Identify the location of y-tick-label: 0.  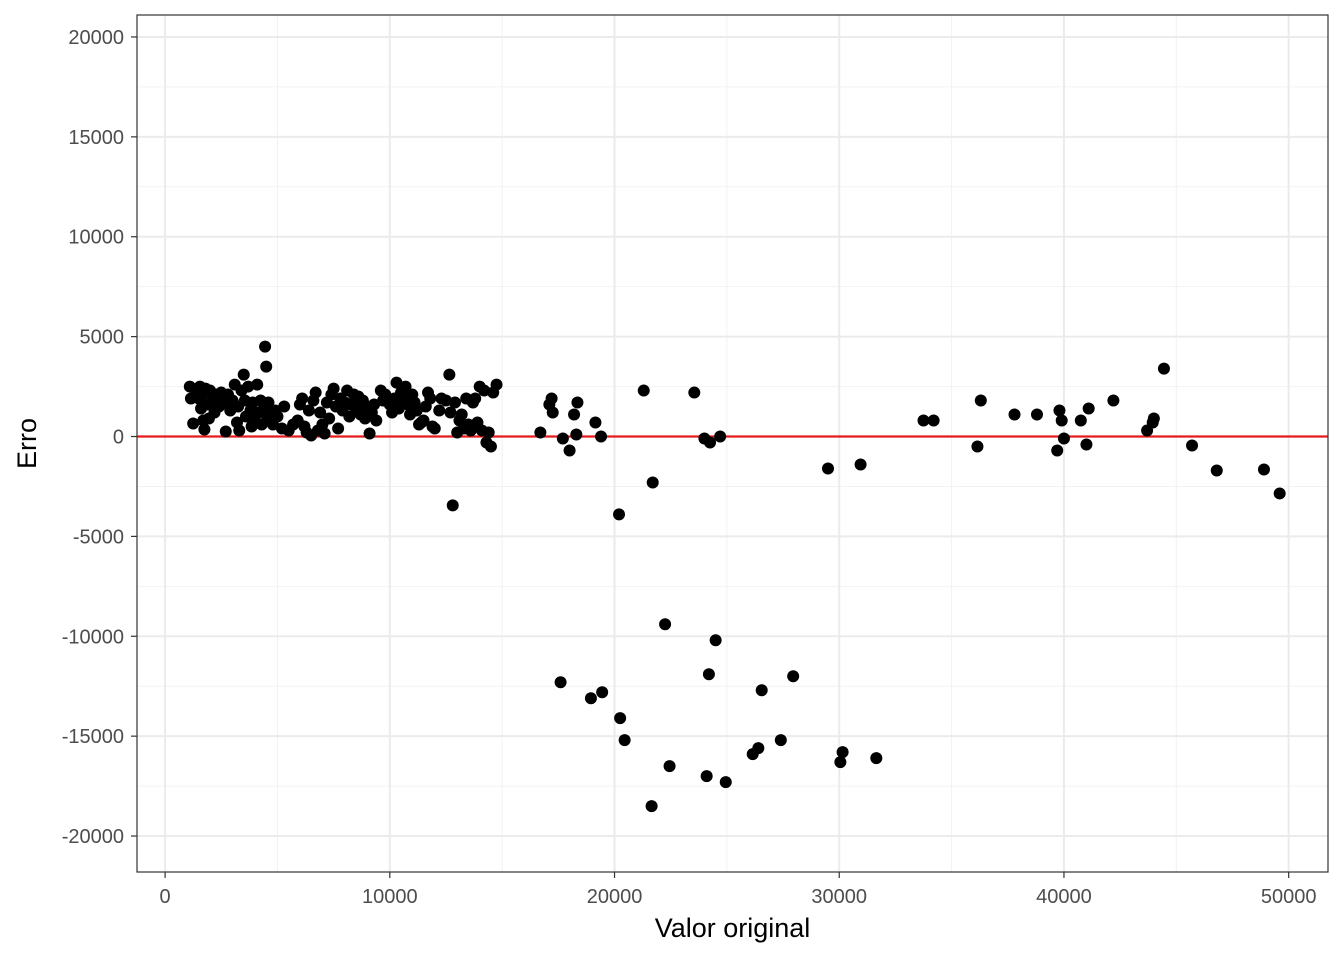
(118, 438).